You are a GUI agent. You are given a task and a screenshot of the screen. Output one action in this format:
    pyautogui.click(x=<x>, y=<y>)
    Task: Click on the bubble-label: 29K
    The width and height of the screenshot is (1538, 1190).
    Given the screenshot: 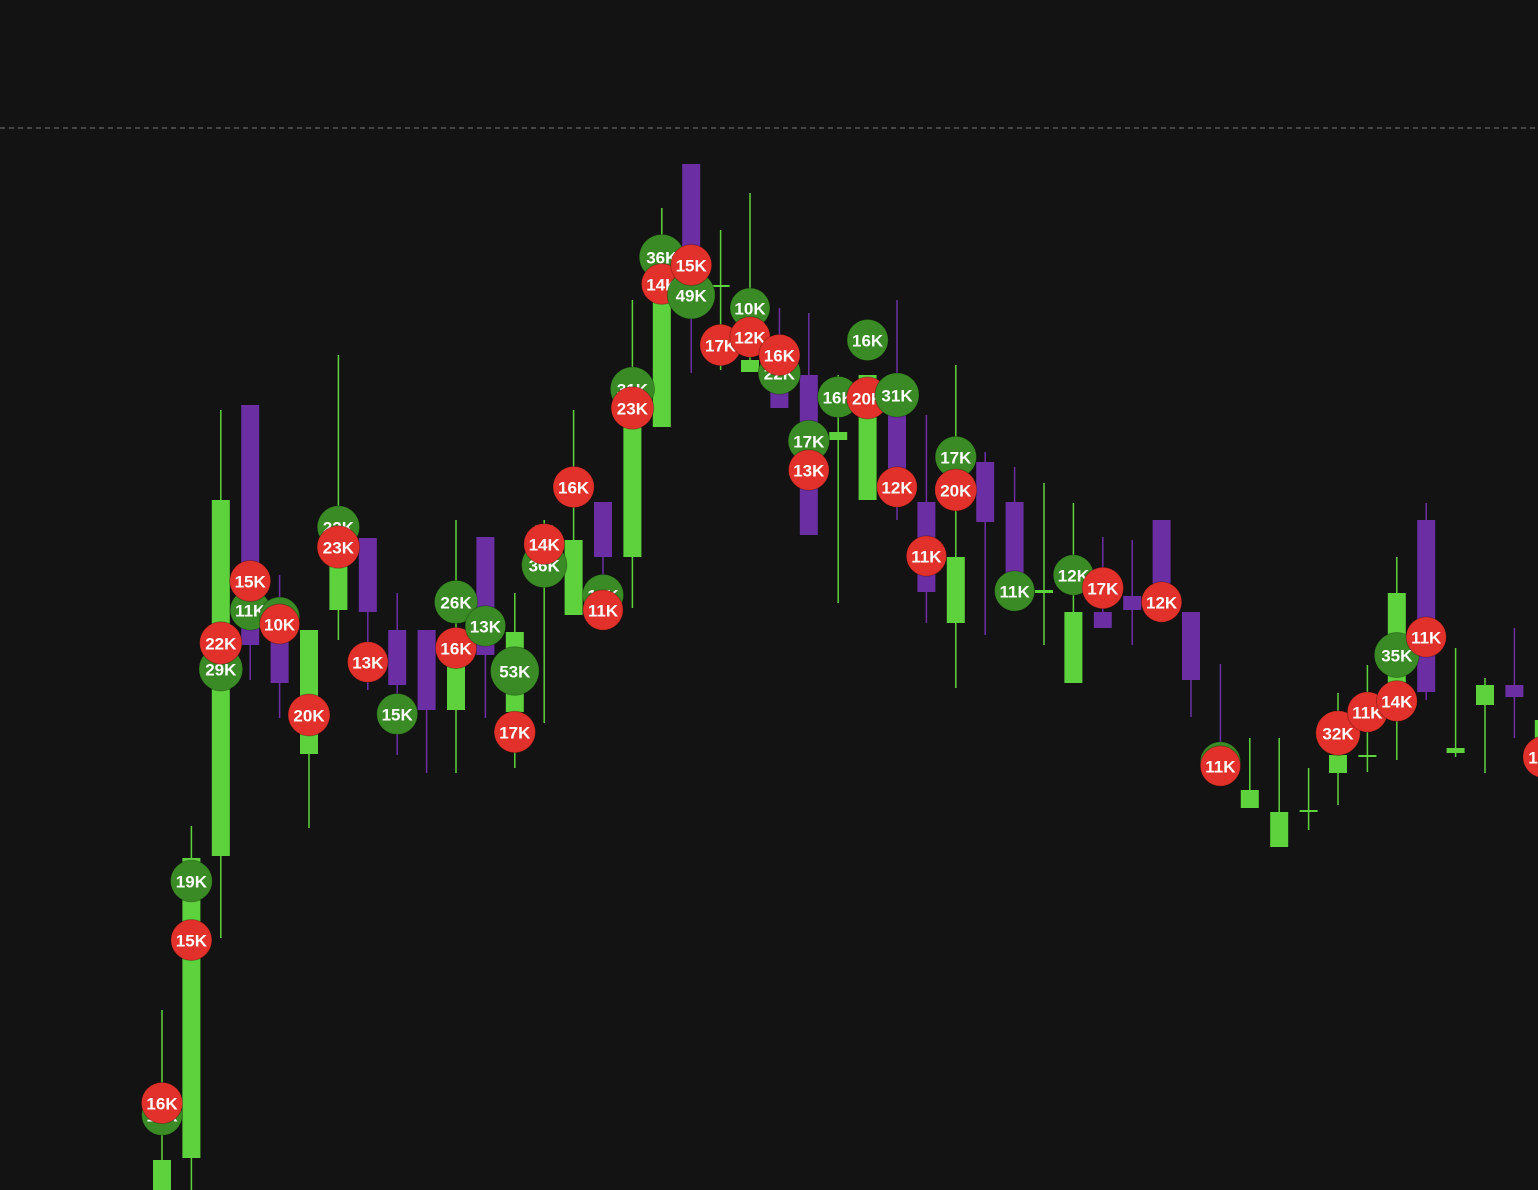 What is the action you would take?
    pyautogui.click(x=221, y=670)
    